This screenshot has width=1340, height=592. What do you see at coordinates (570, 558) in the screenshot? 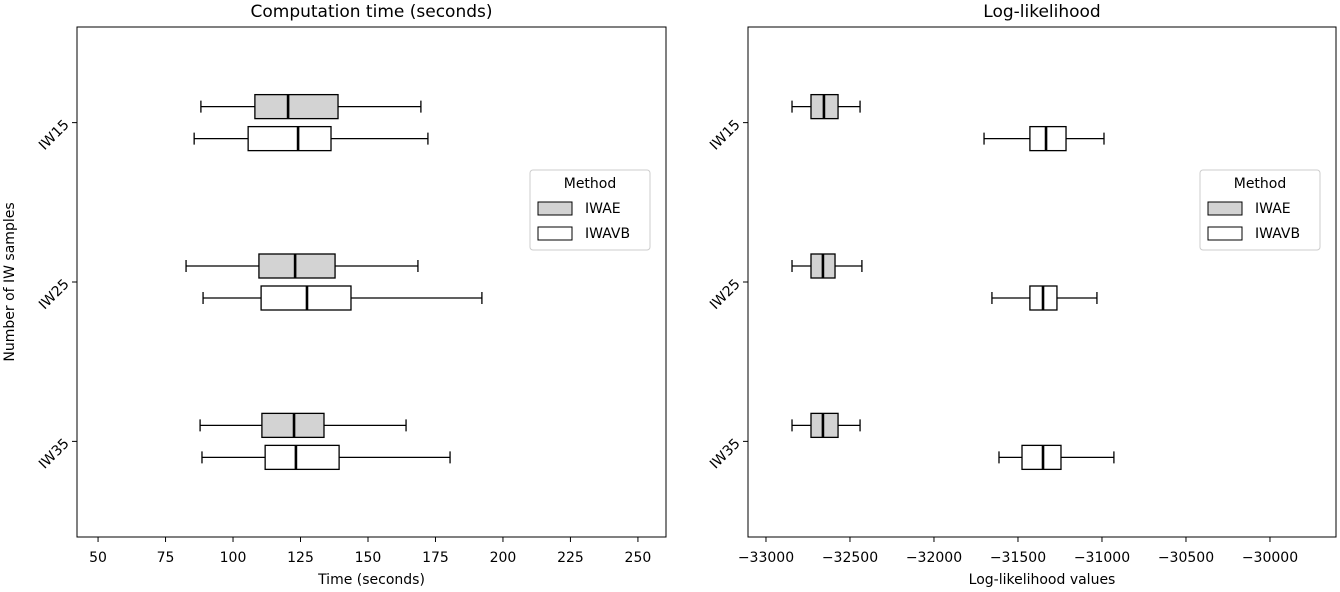
I see `x-tick-label: 225` at bounding box center [570, 558].